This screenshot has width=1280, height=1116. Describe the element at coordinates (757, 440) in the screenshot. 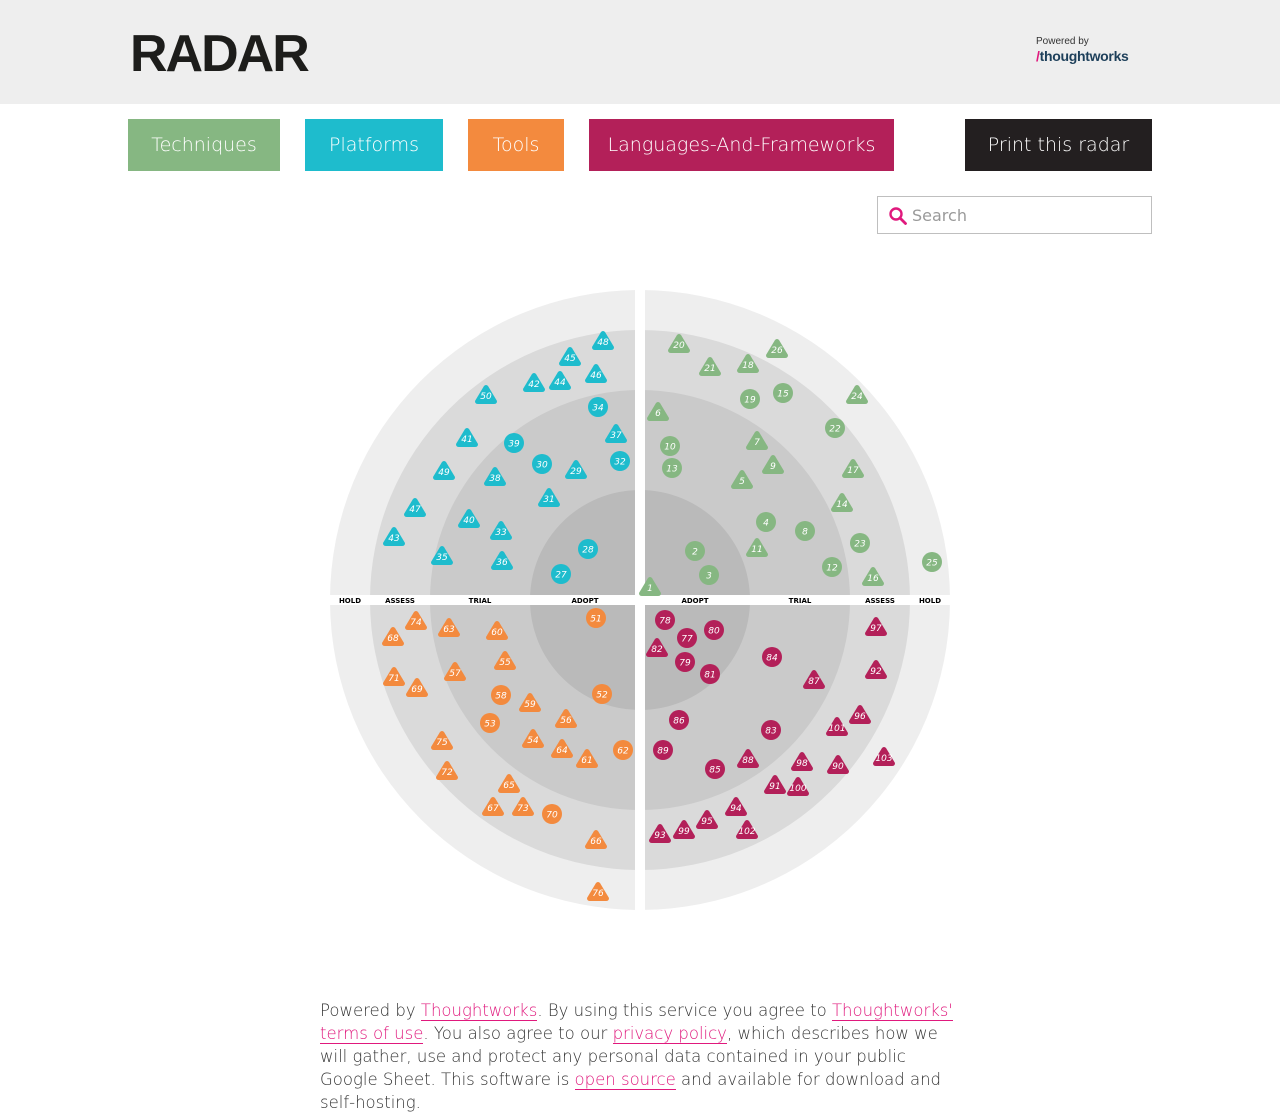

I see `blip-7: 7` at that location.